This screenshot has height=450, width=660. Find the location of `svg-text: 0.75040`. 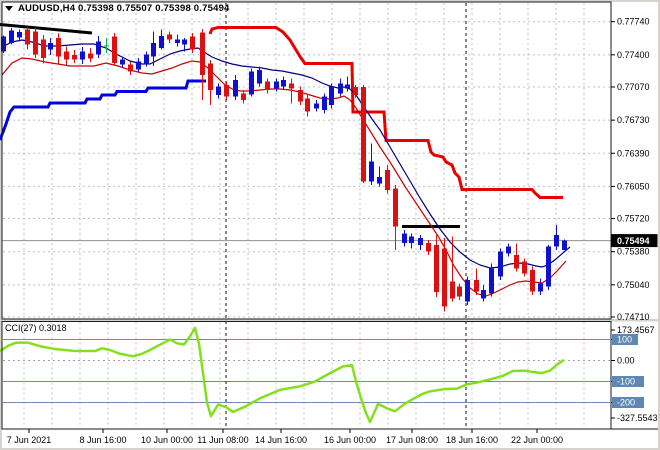

svg-text: 0.75040 is located at coordinates (633, 285).